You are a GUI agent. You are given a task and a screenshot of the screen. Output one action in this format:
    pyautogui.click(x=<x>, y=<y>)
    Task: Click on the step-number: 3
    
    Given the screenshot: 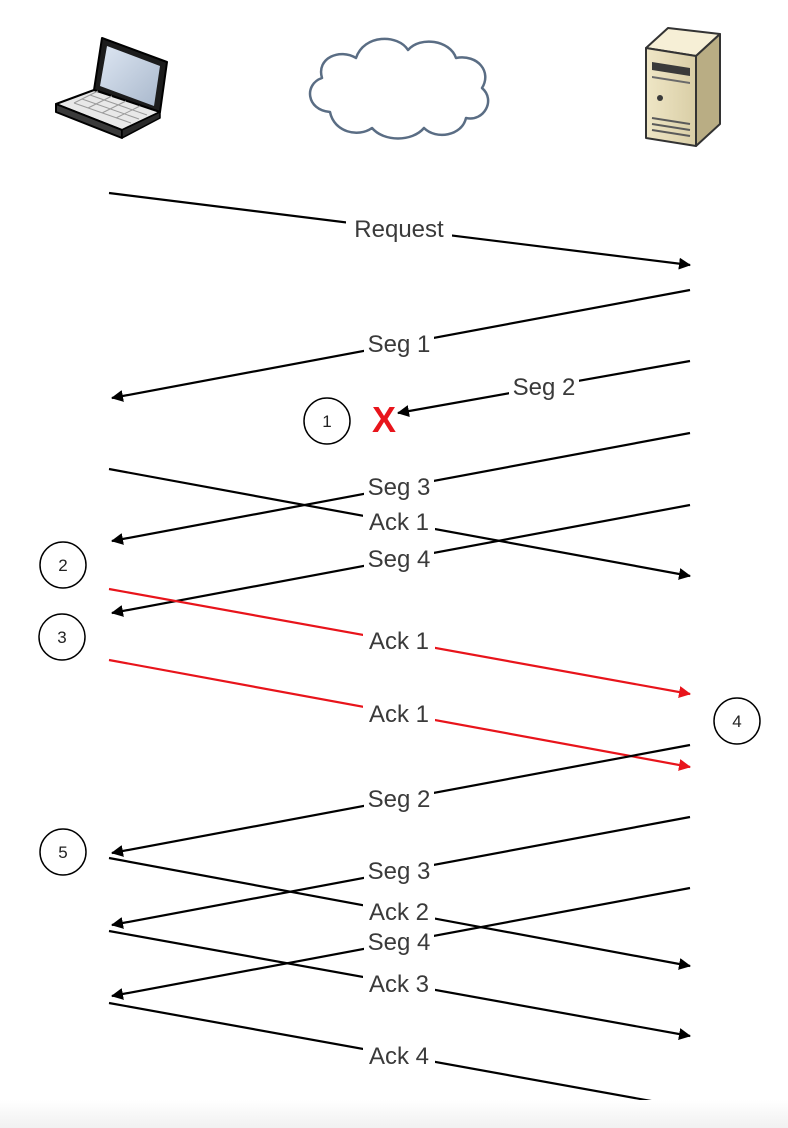 What is the action you would take?
    pyautogui.click(x=61, y=637)
    